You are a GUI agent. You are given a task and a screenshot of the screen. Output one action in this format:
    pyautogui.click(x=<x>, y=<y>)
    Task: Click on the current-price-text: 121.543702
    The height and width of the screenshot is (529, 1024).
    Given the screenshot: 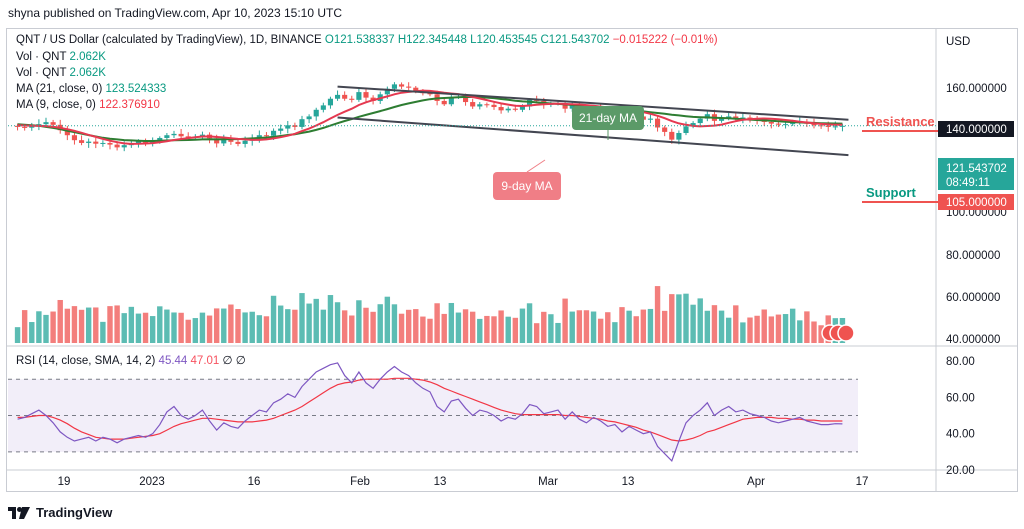 What is the action you would take?
    pyautogui.click(x=976, y=169)
    